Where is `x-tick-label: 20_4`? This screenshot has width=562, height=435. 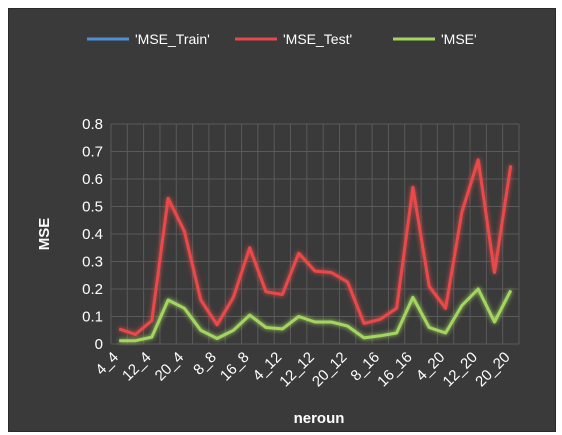
x-tick-label: 20_4 is located at coordinates (170, 367).